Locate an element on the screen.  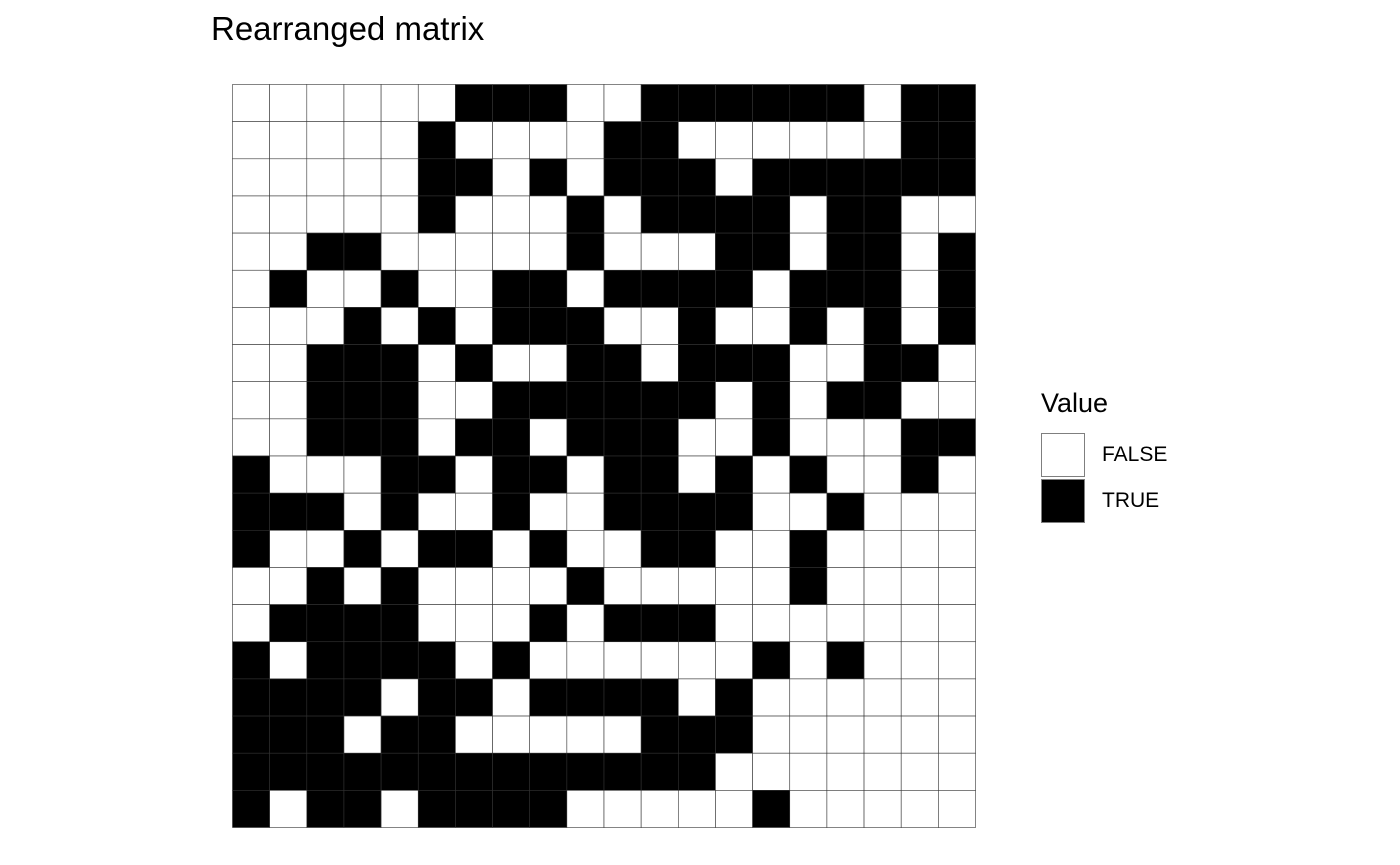
heatmap-cell-r1-c19 is located at coordinates (919, 103).